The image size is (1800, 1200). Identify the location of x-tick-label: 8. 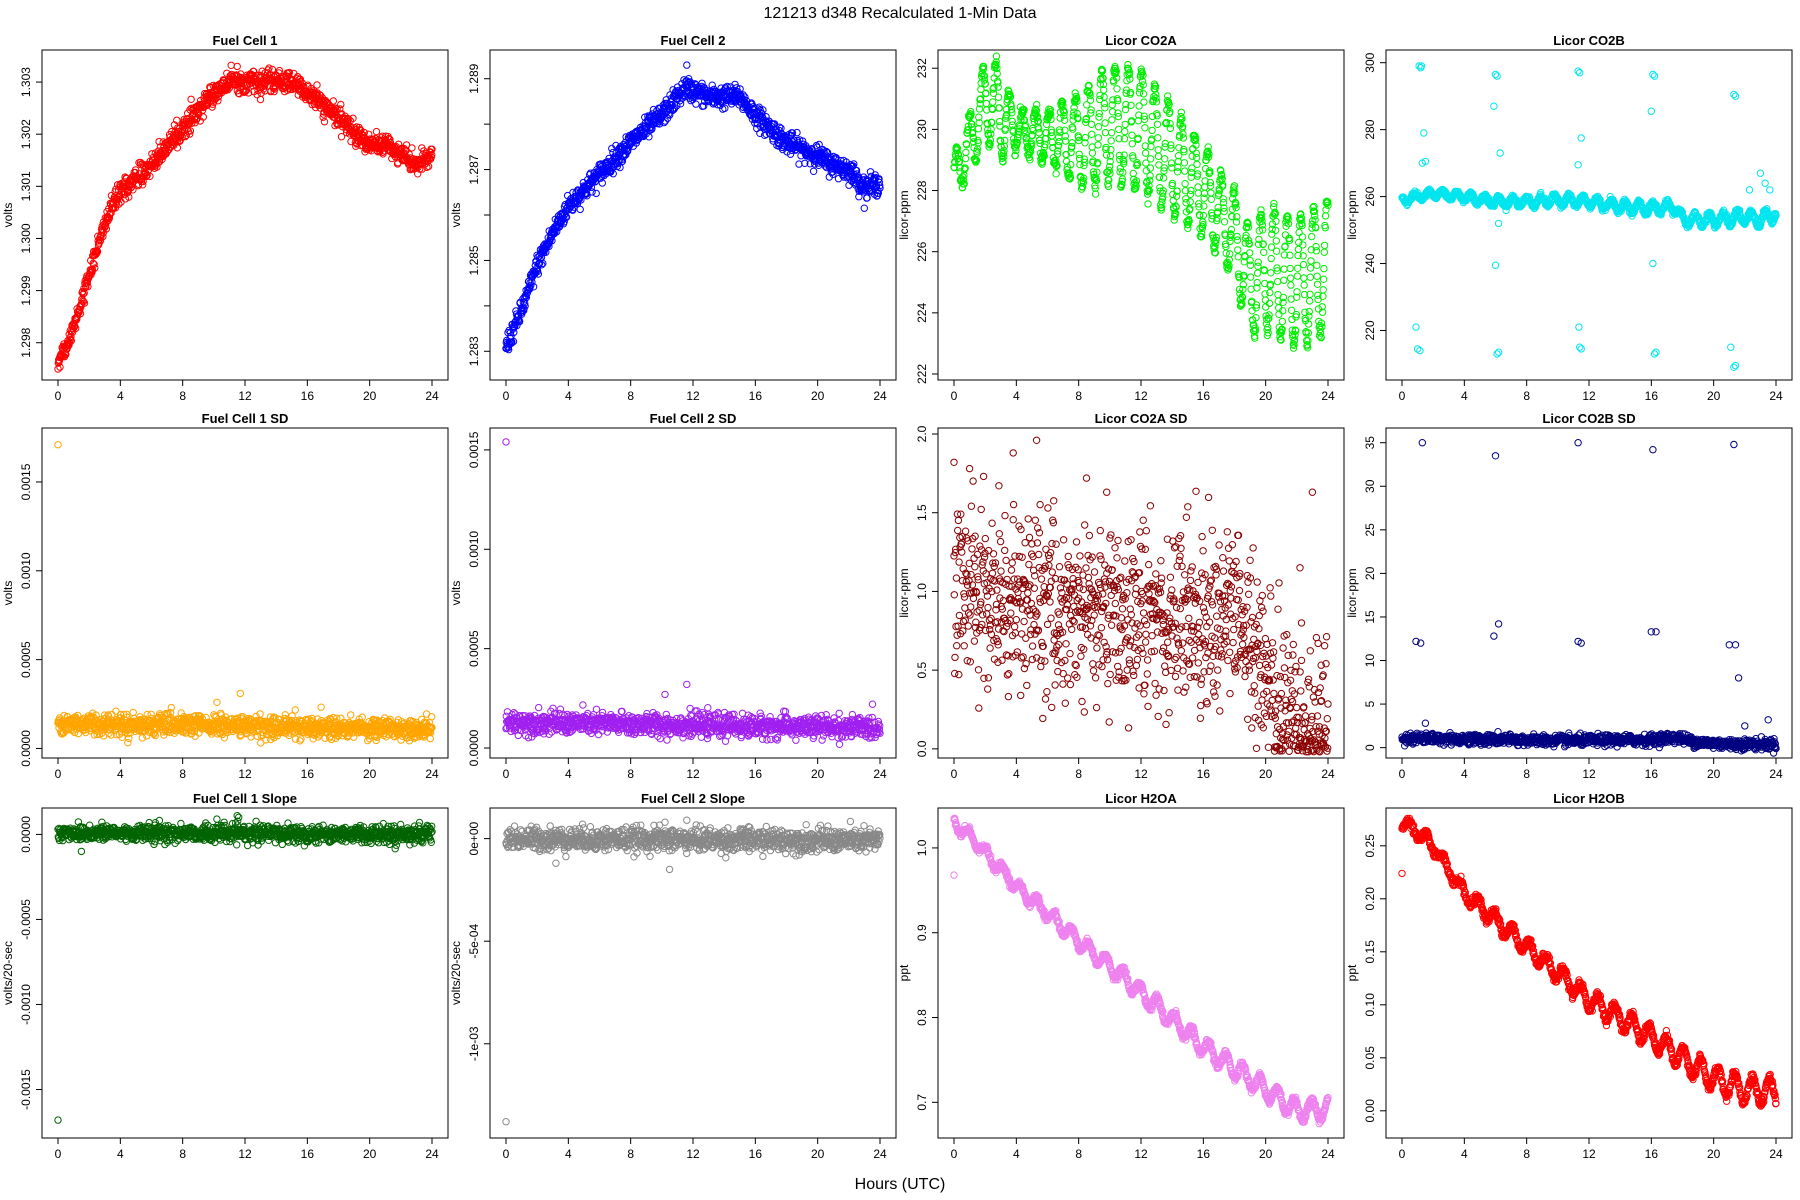
(1526, 396).